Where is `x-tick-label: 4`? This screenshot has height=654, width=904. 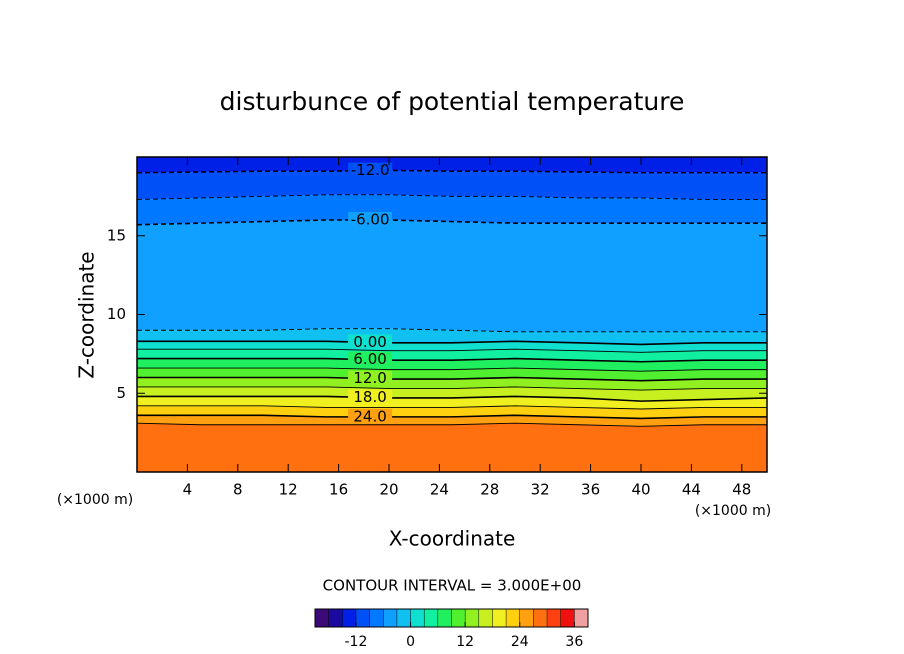 x-tick-label: 4 is located at coordinates (188, 490).